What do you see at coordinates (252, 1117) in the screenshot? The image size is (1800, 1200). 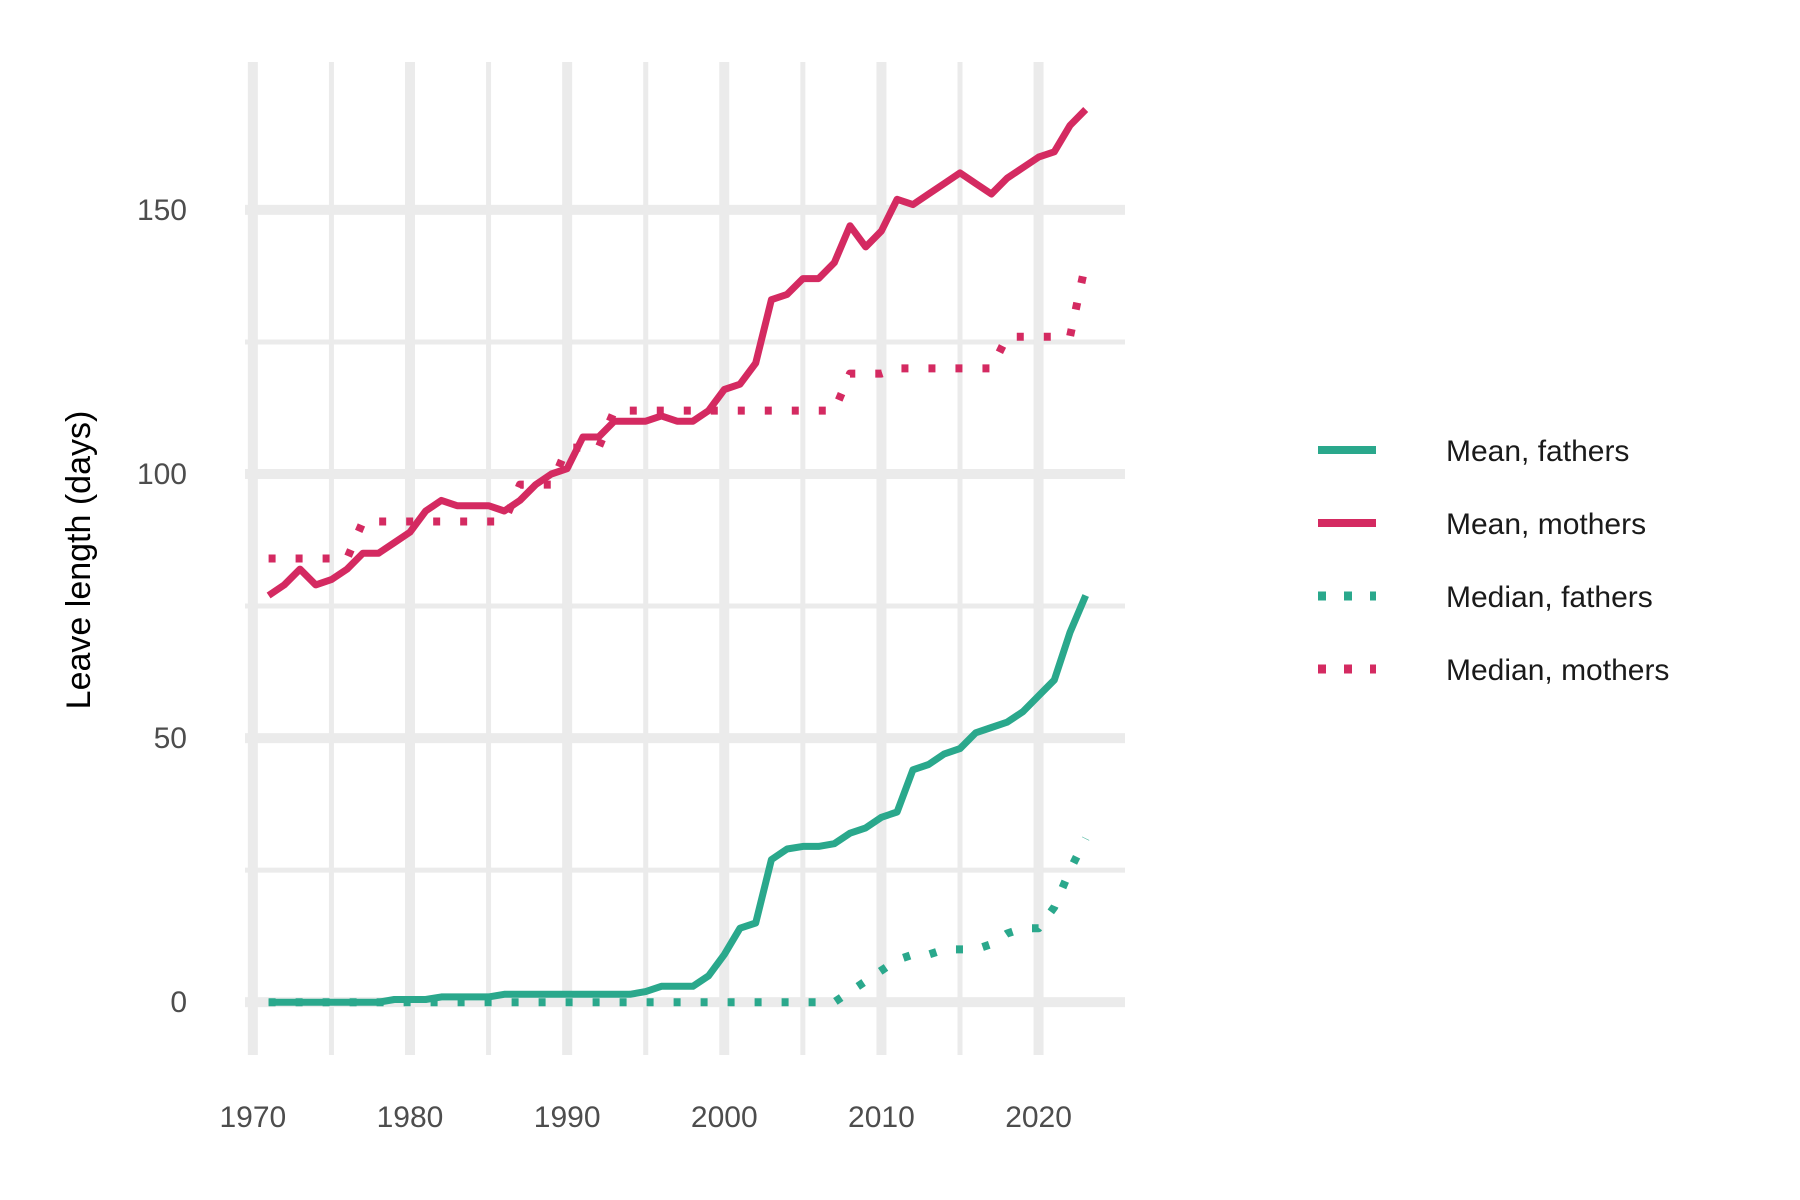 I see `x-tick-label: 1970` at bounding box center [252, 1117].